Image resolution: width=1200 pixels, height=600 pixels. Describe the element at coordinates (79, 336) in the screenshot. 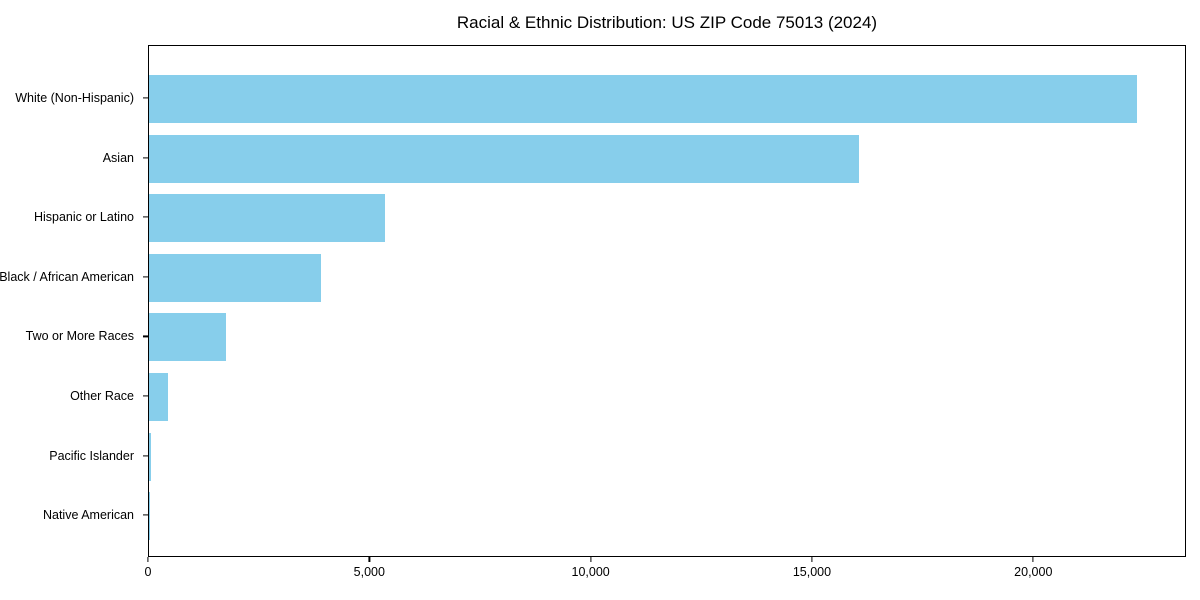

I see `y-tick-label: Two or More Races` at that location.